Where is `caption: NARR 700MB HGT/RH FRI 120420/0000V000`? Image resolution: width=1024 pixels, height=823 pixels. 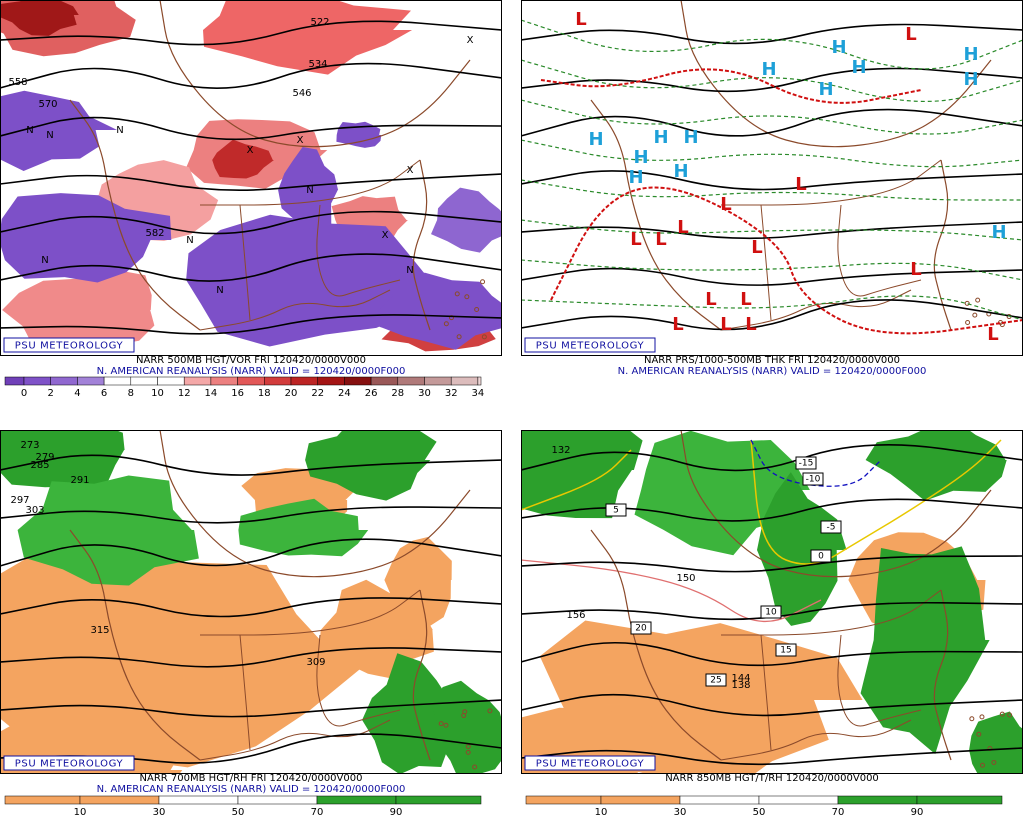
caption: NARR 700MB HGT/RH FRI 120420/0000V000 is located at coordinates (251, 778).